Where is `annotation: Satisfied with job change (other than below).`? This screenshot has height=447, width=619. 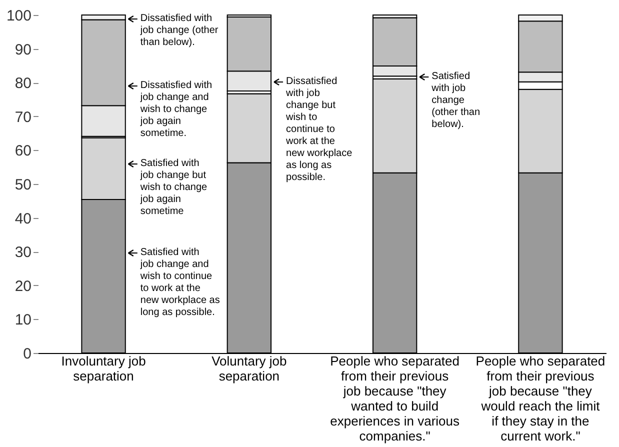 annotation: Satisfied with job change (other than below). is located at coordinates (455, 100).